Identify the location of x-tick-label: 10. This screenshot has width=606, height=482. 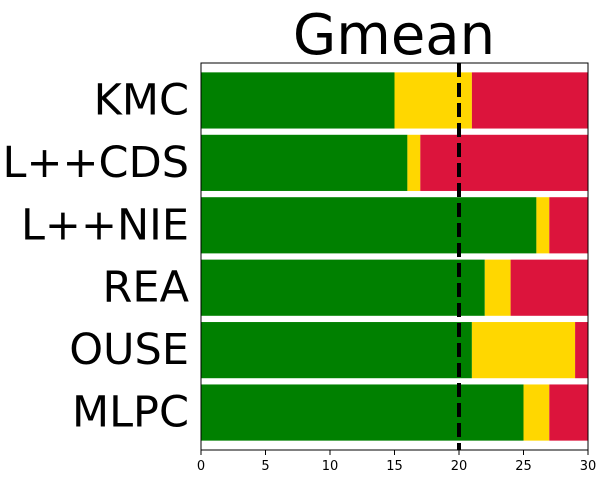
(330, 466).